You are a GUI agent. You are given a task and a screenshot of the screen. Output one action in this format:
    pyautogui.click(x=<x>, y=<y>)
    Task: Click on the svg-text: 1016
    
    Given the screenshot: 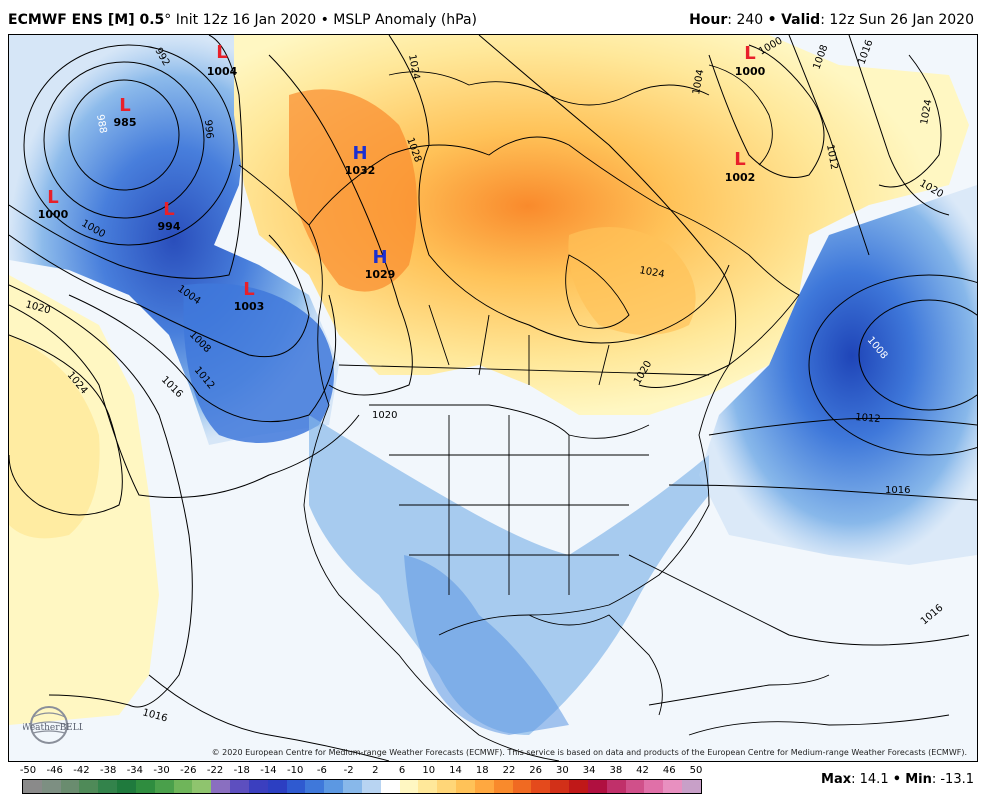 What is the action you would take?
    pyautogui.click(x=897, y=490)
    